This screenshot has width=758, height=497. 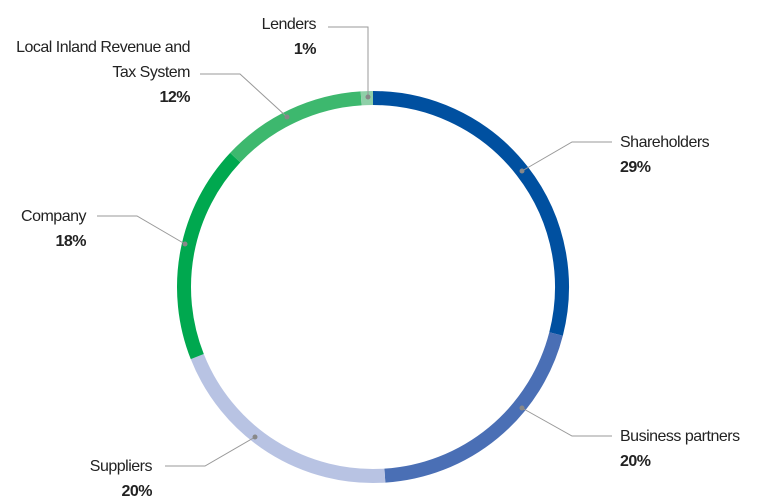 What do you see at coordinates (635, 167) in the screenshot?
I see `value-label: 29%` at bounding box center [635, 167].